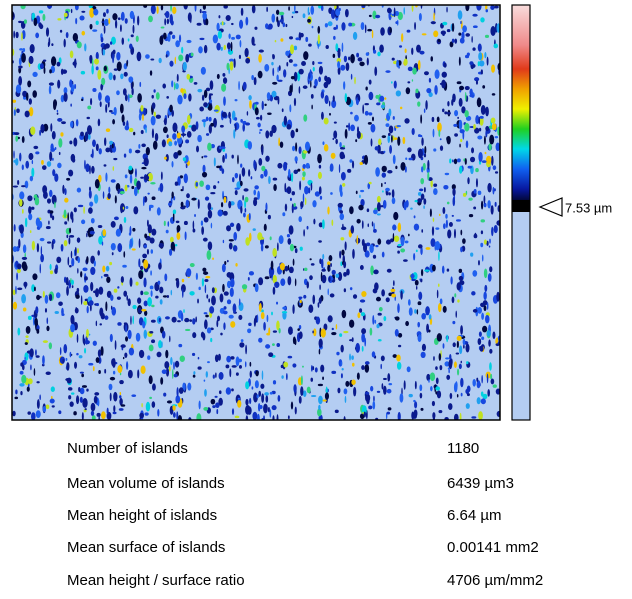 The image size is (632, 599). What do you see at coordinates (521, 206) in the screenshot?
I see `colorbar-threshold` at bounding box center [521, 206].